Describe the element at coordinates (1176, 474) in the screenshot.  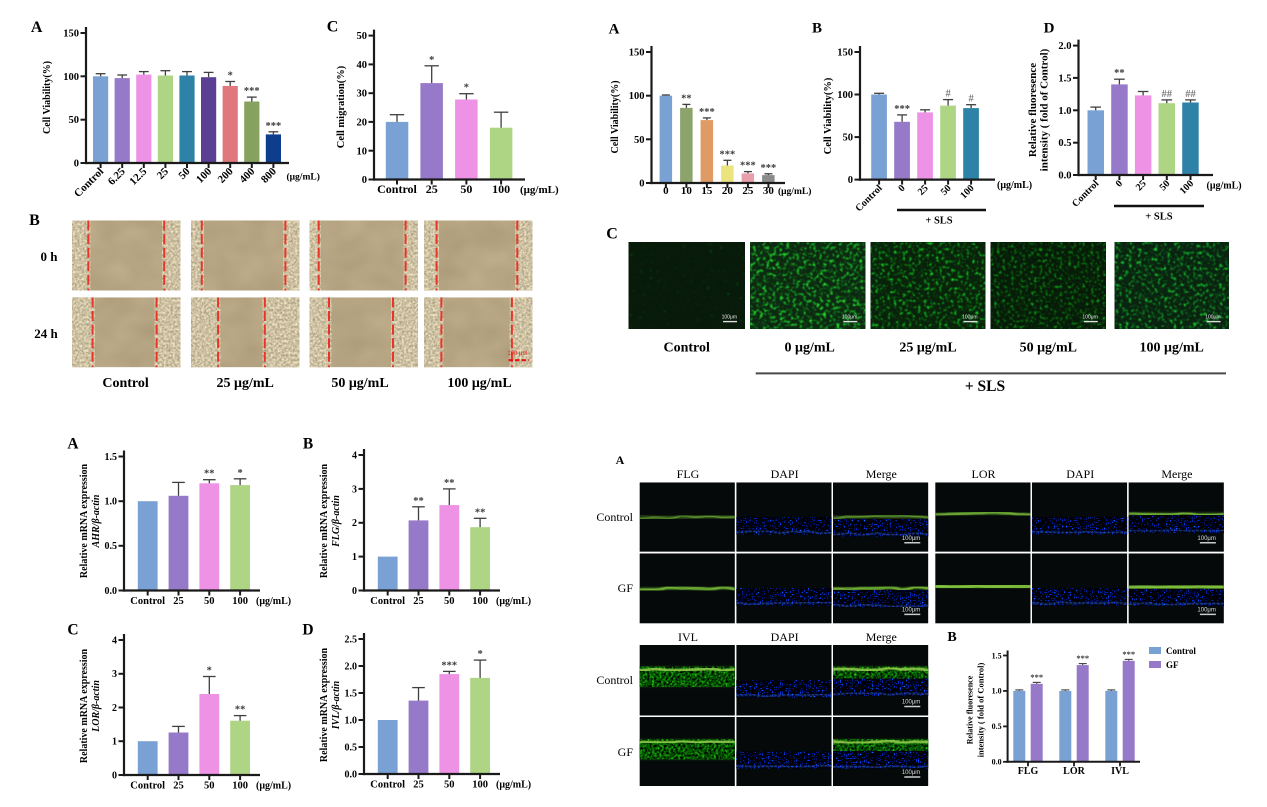
I see `svg-text: Merge` at that location.